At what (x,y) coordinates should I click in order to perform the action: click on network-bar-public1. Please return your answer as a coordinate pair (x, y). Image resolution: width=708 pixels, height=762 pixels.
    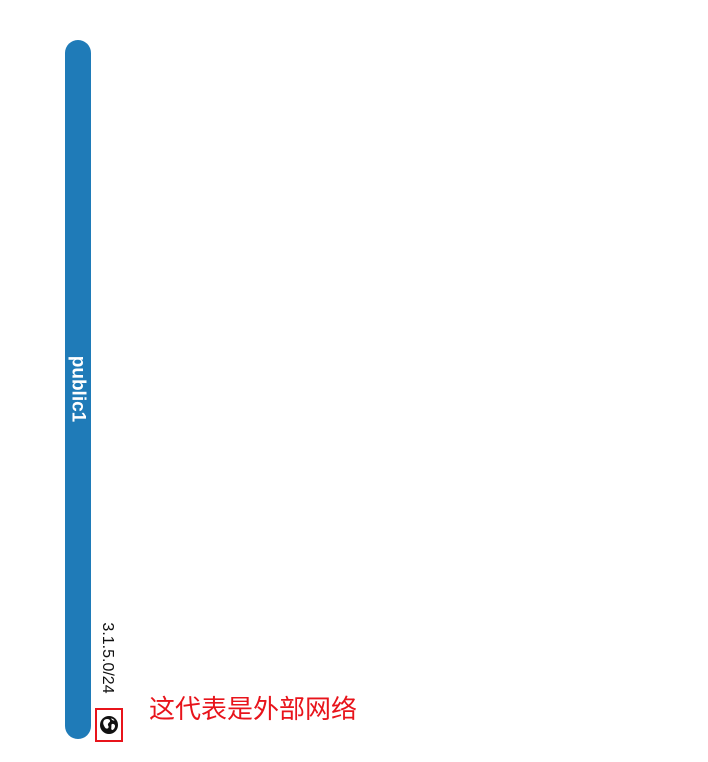
    Looking at the image, I should click on (78, 389).